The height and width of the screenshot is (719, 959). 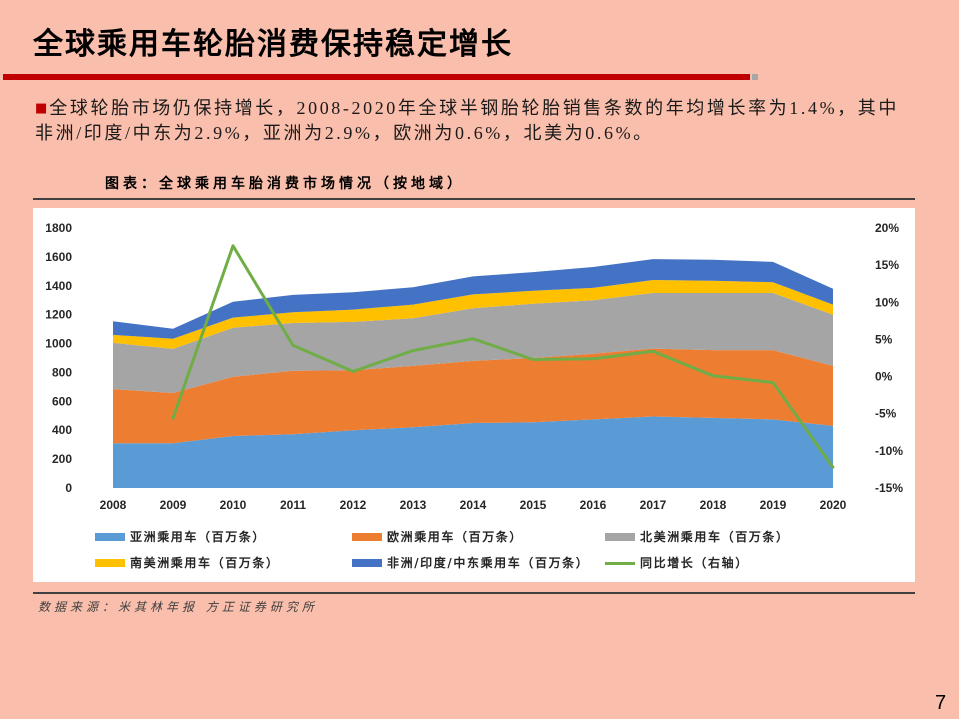 What do you see at coordinates (376, 77) in the screenshot?
I see `title-accent-bar` at bounding box center [376, 77].